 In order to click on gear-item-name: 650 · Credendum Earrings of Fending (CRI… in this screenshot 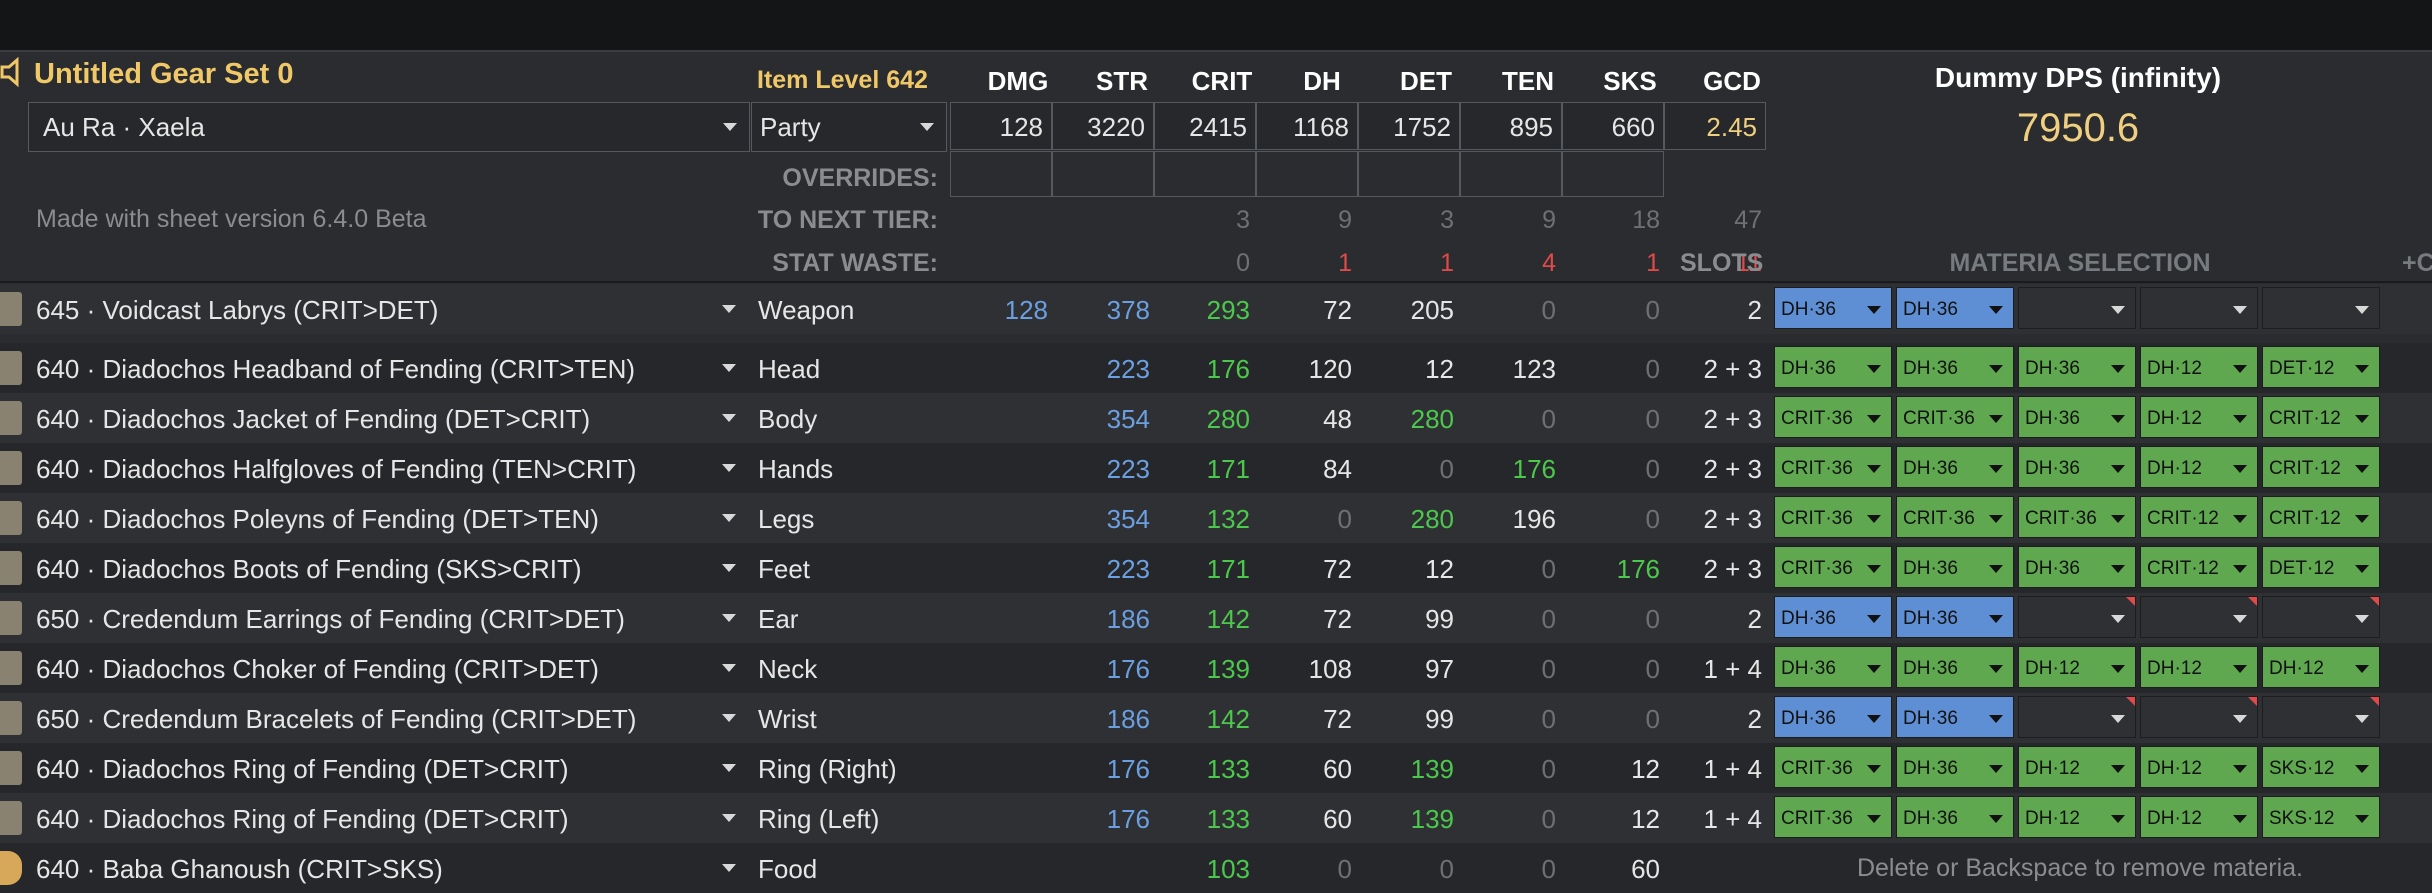, I will do `click(330, 619)`.